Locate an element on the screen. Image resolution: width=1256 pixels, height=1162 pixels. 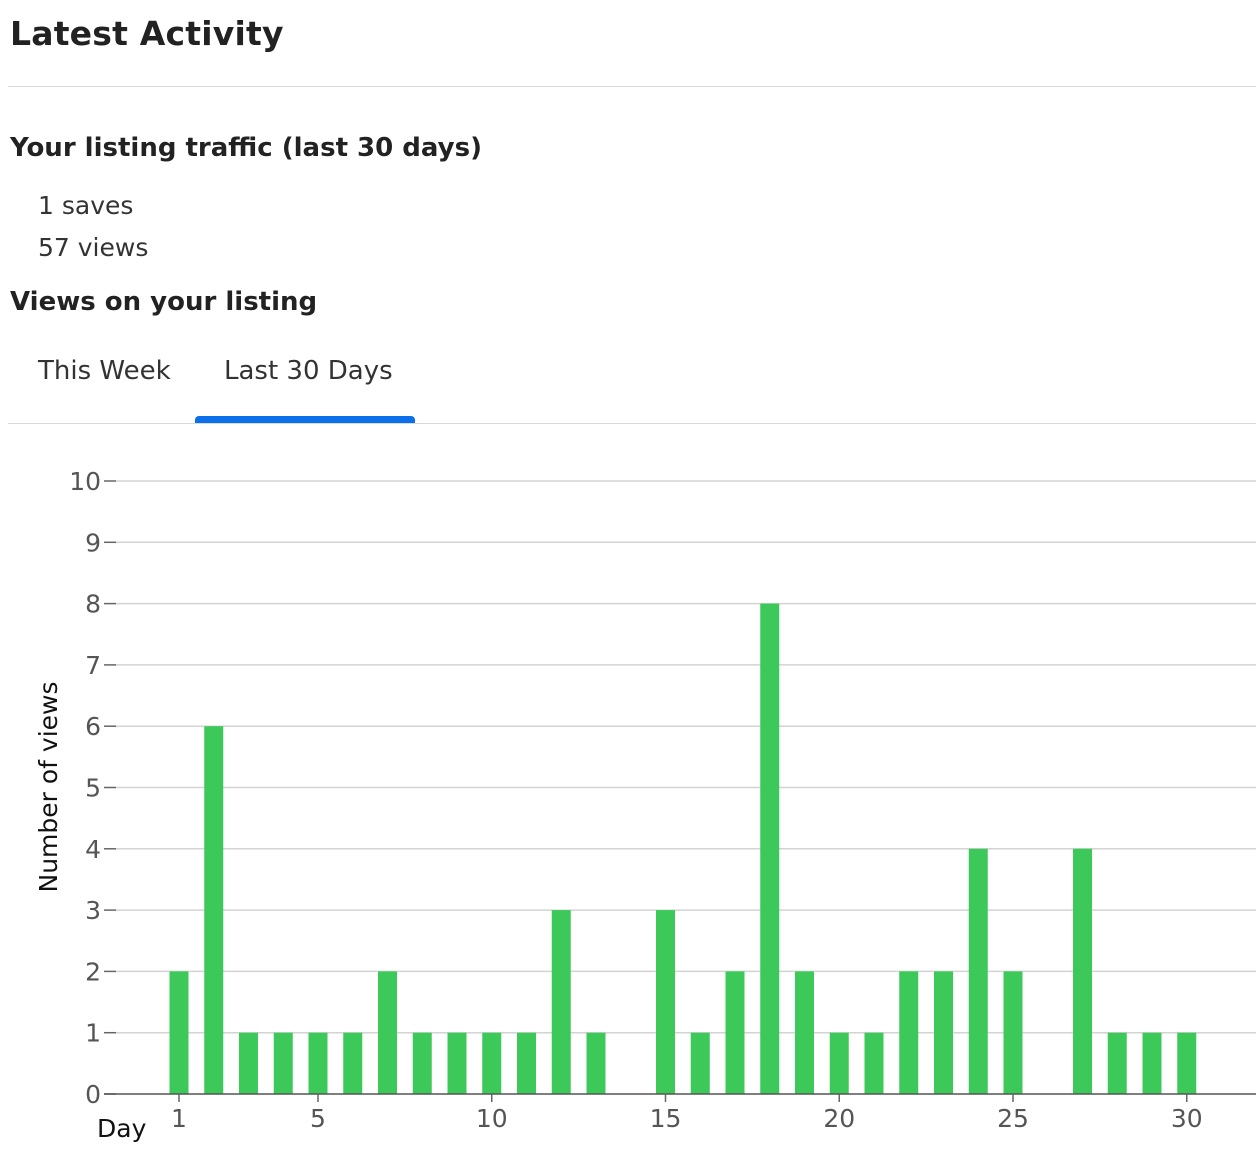
x-tick-label: 15 is located at coordinates (666, 1118).